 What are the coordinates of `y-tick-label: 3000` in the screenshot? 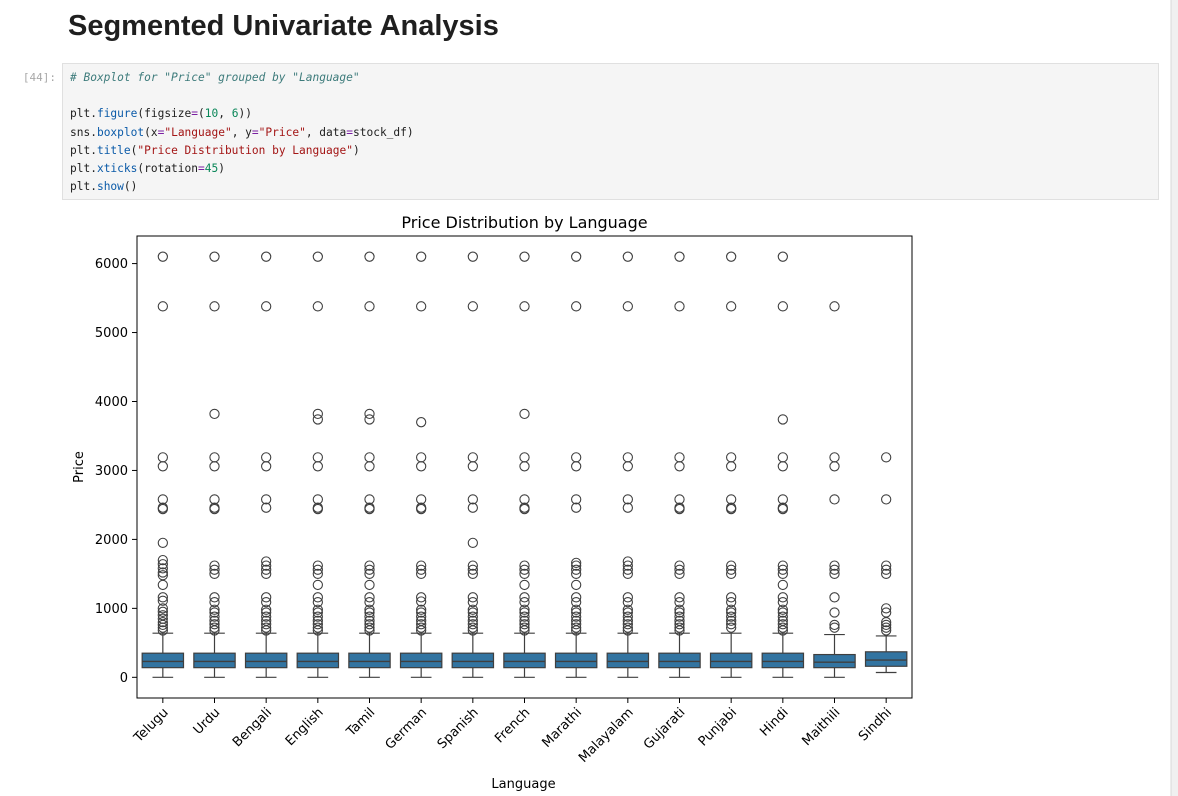 It's located at (111, 471).